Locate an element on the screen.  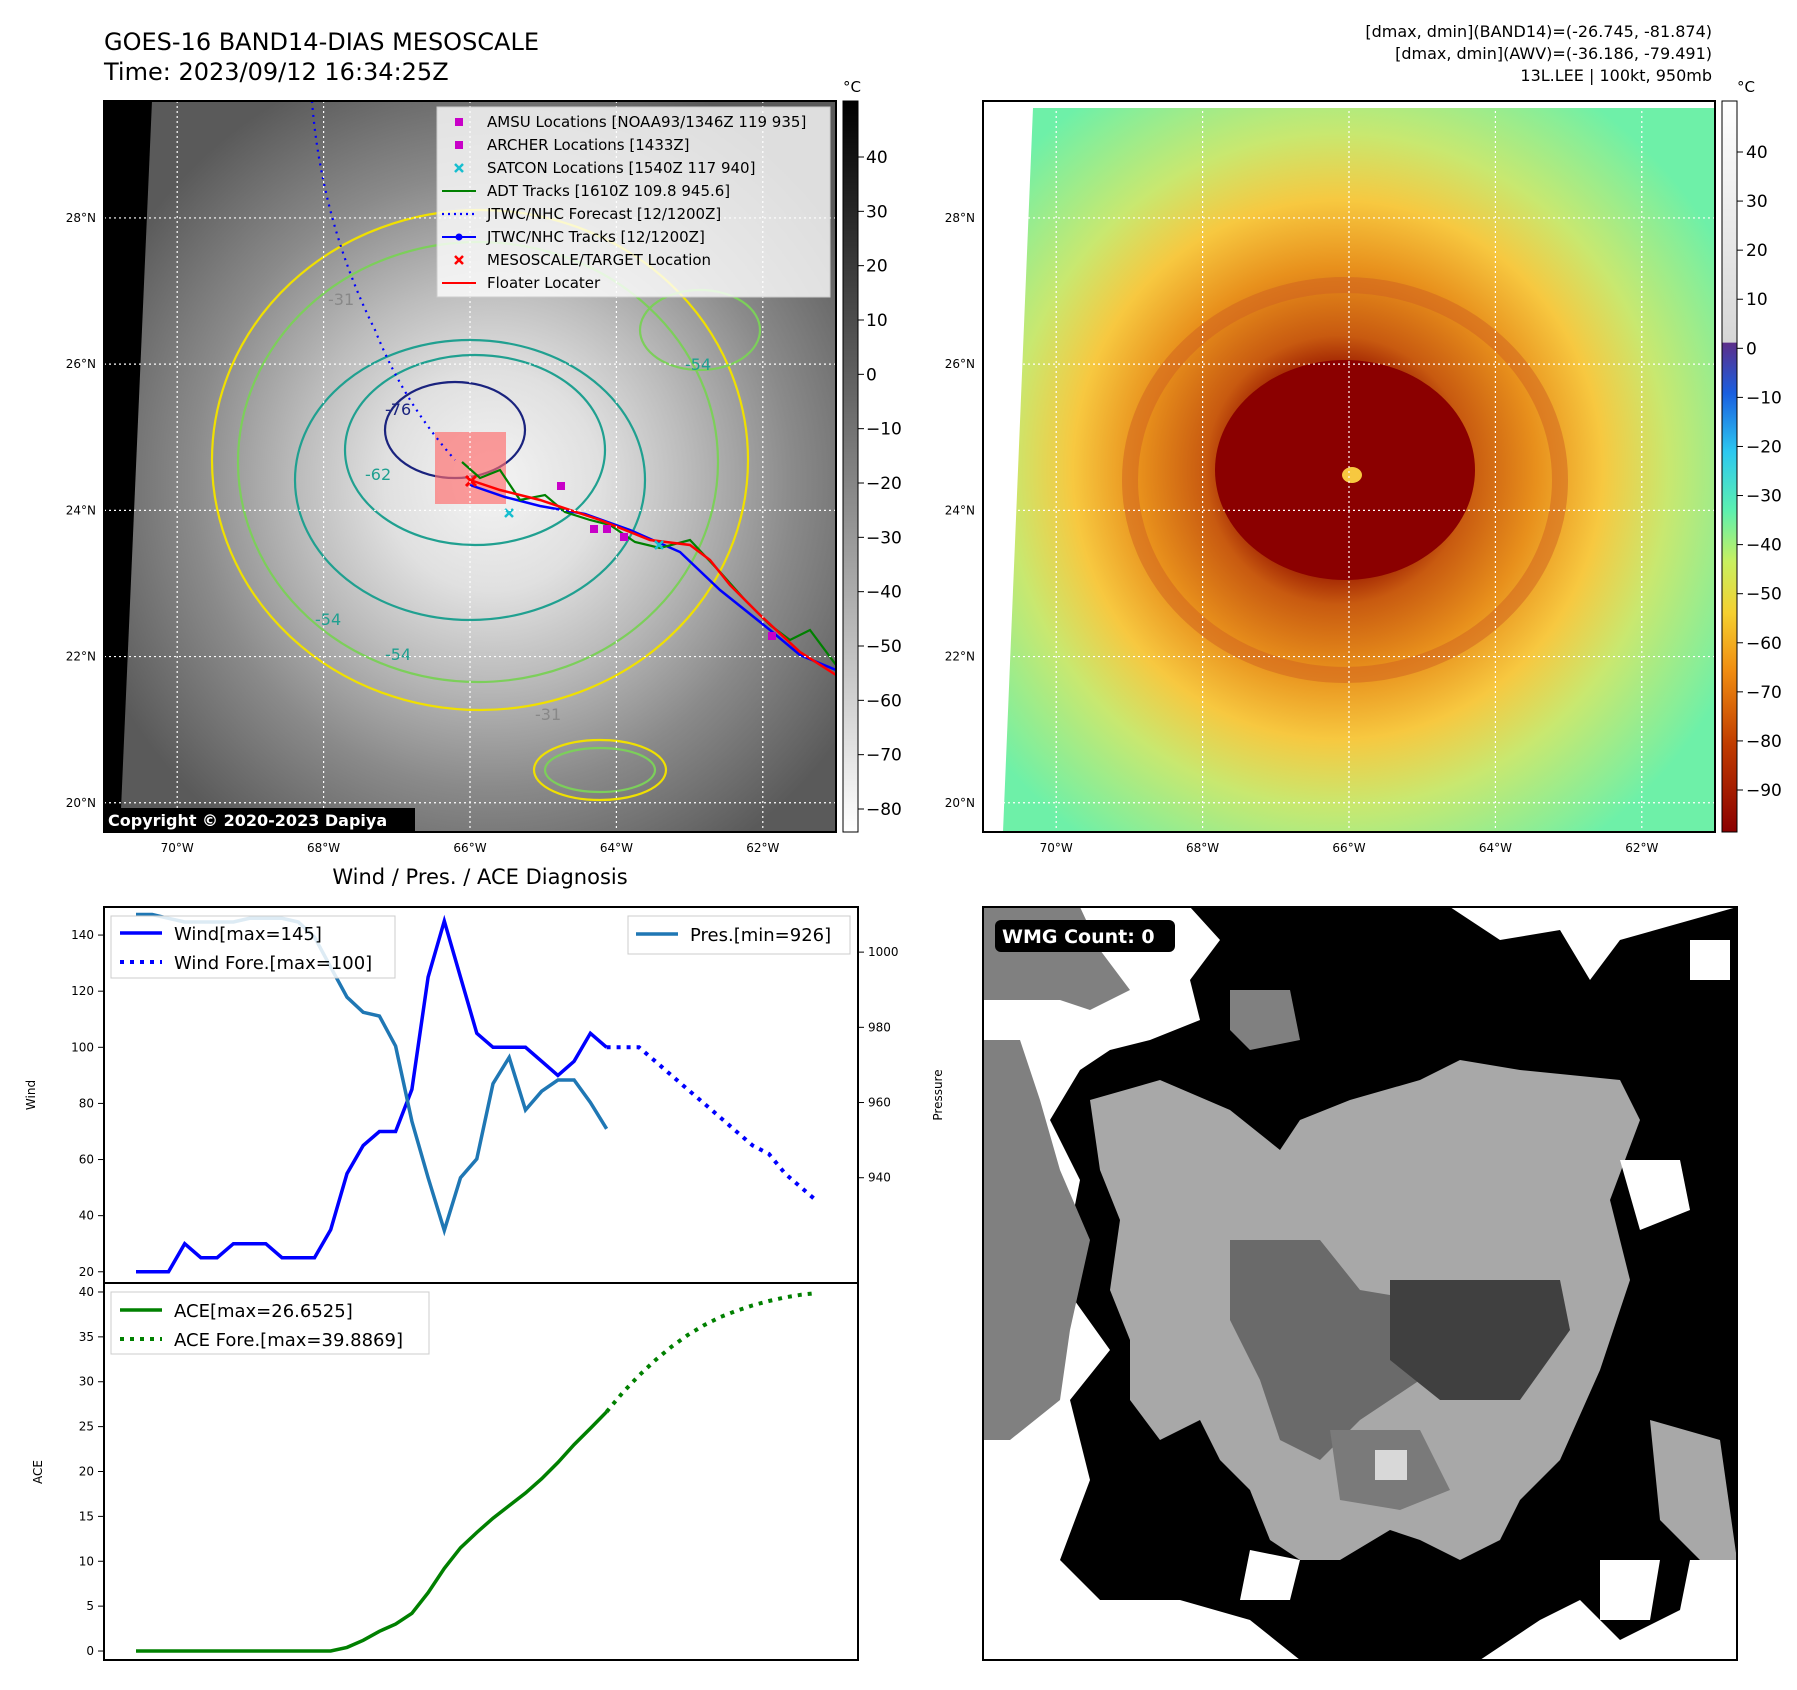
eye-center is located at coordinates (1352, 475).